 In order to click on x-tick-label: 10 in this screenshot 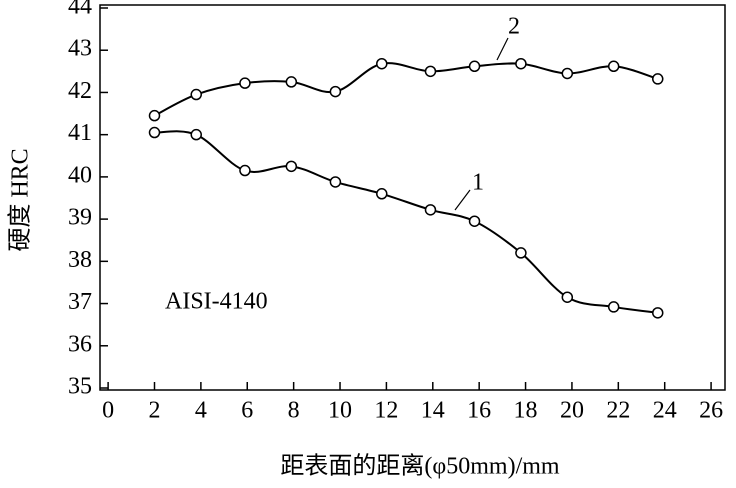, I will do `click(340, 411)`.